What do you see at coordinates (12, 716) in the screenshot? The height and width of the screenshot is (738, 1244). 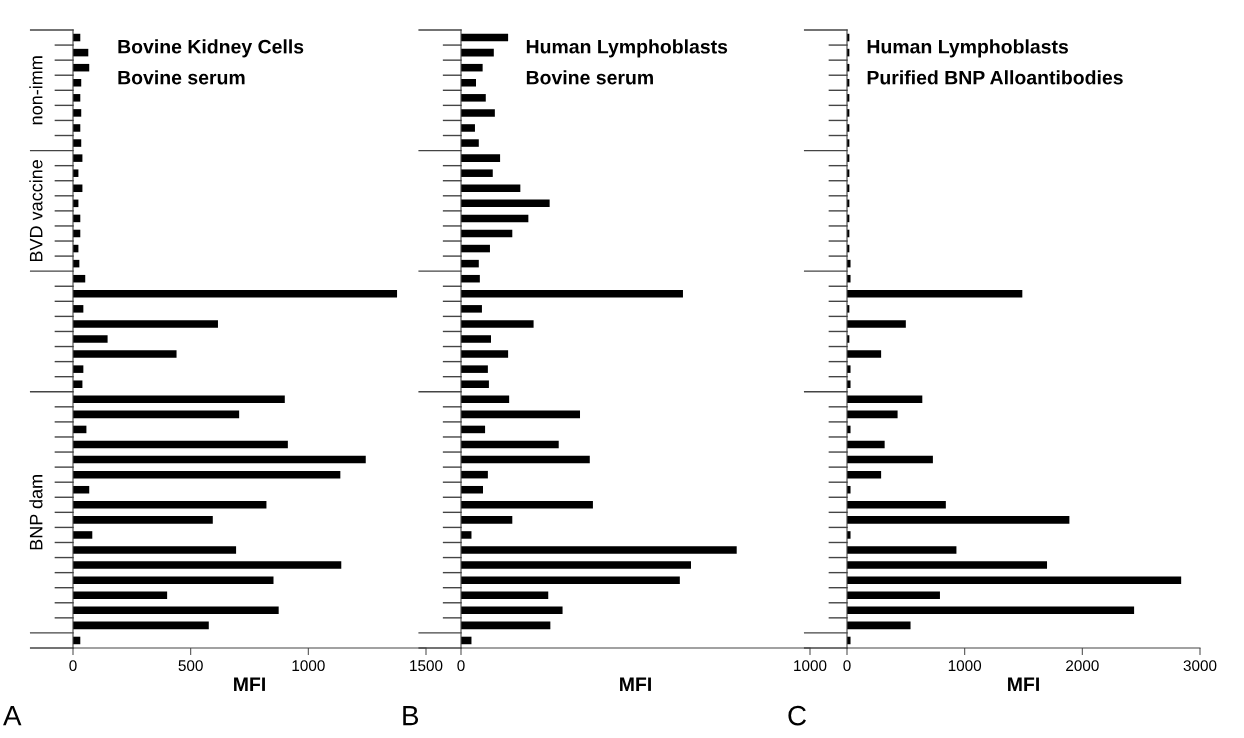 I see `text: A` at bounding box center [12, 716].